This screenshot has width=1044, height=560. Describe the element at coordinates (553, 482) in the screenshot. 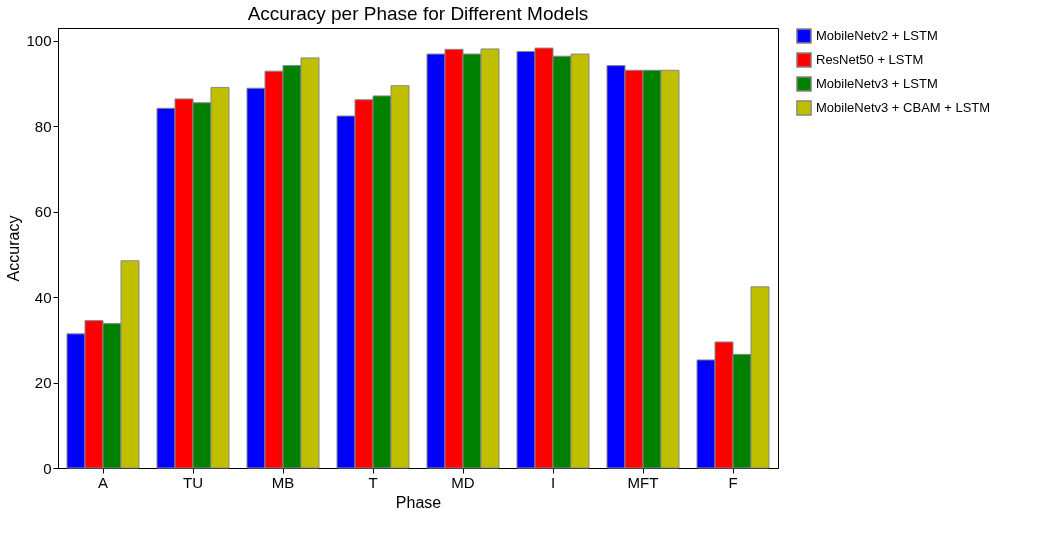

I see `x-tick-label: I` at that location.